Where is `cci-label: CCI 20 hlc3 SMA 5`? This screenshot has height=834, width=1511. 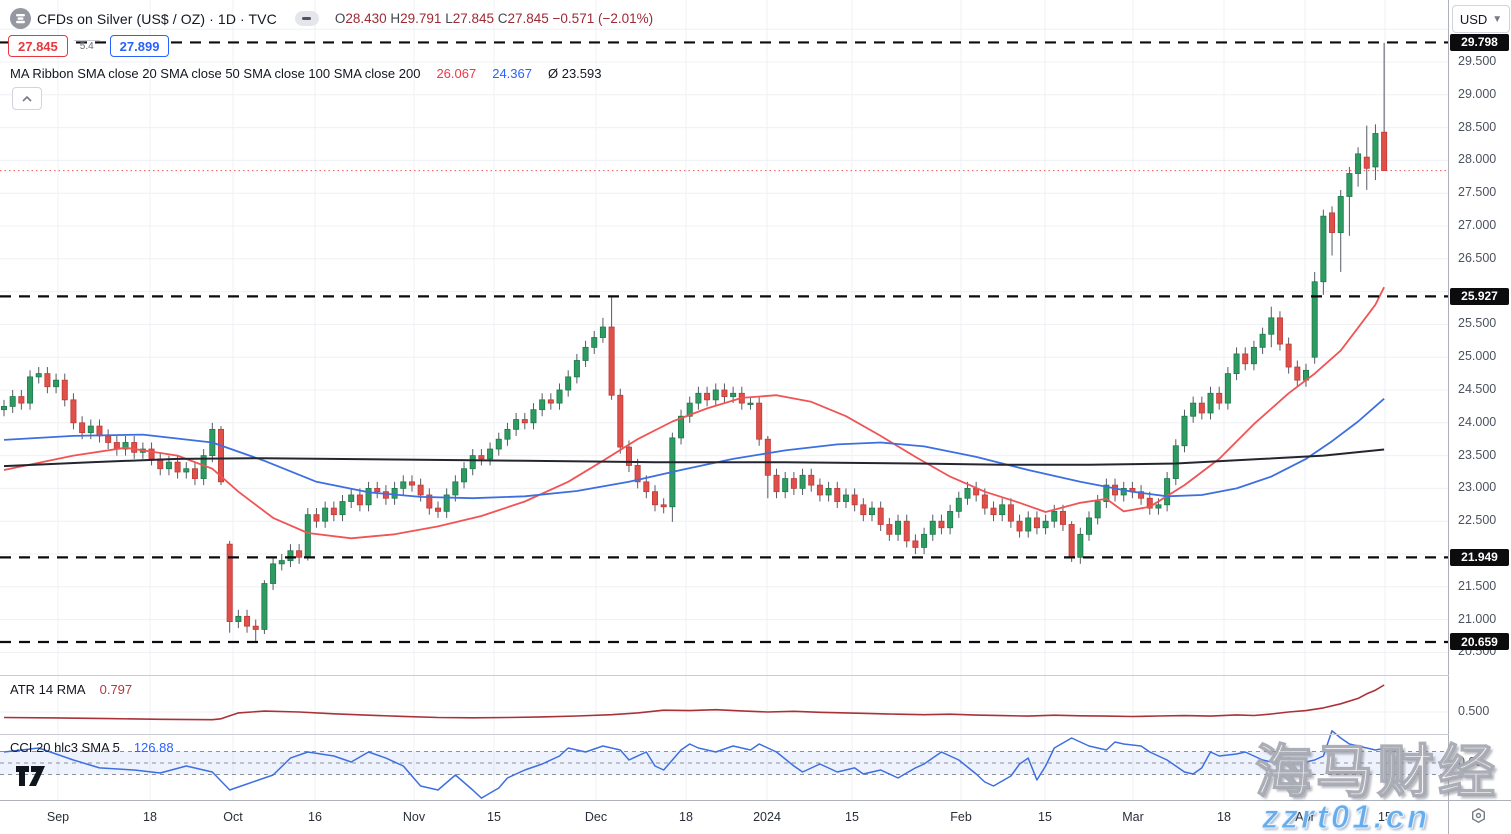
cci-label: CCI 20 hlc3 SMA 5 is located at coordinates (65, 747).